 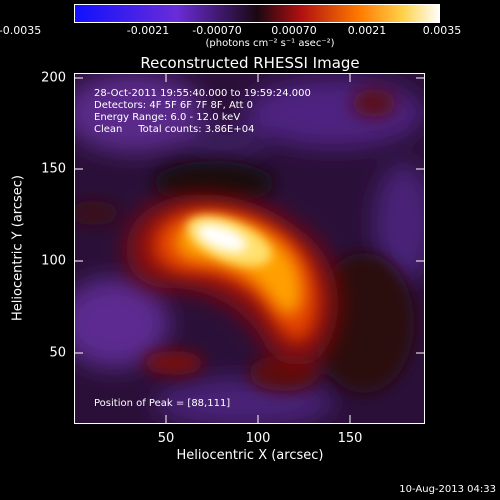 What do you see at coordinates (53, 169) in the screenshot?
I see `y-tick-label: 150` at bounding box center [53, 169].